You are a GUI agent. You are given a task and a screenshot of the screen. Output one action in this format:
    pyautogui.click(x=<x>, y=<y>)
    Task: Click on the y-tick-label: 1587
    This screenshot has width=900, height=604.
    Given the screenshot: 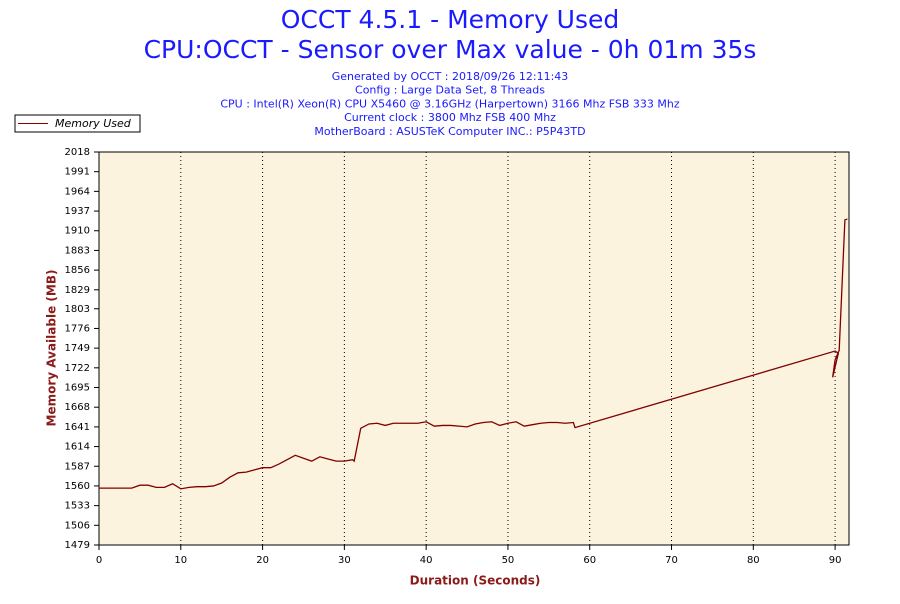 What is the action you would take?
    pyautogui.click(x=77, y=466)
    